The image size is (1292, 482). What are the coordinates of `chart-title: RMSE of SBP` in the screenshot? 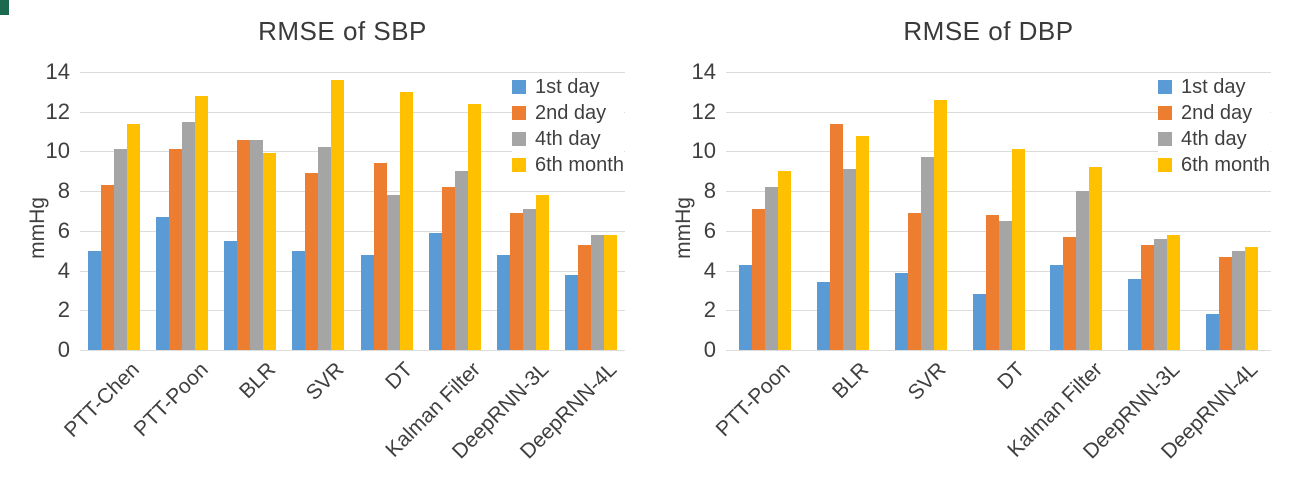 It's located at (342, 31).